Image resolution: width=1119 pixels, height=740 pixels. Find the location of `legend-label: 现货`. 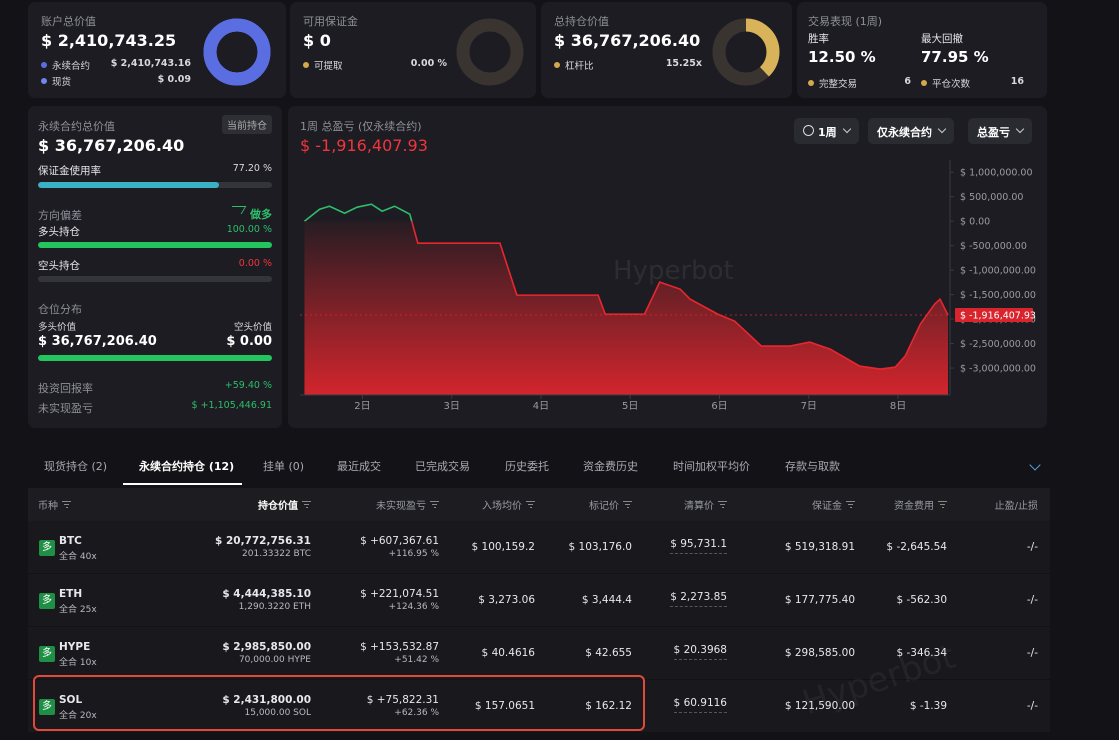

legend-label: 现货 is located at coordinates (62, 82).